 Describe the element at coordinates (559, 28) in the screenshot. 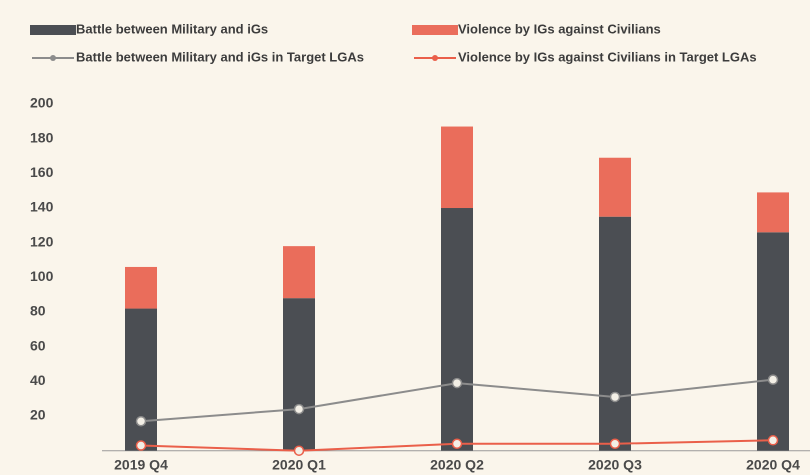

I see `legend-label: Violence by IGs against Civilians` at that location.